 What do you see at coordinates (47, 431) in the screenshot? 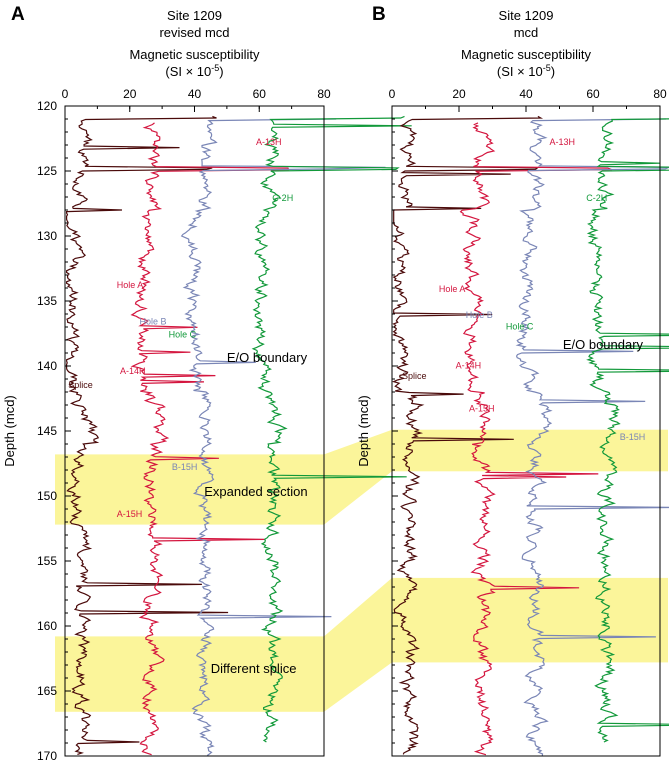
I see `y-tick-label: 145` at bounding box center [47, 431].